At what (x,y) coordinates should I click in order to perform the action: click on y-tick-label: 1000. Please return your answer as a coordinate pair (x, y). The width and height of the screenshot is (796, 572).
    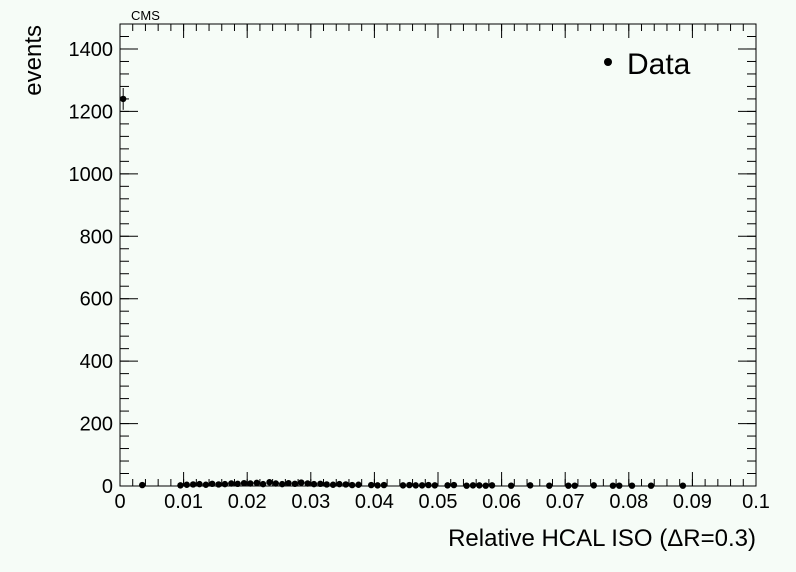
    Looking at the image, I should click on (91, 175).